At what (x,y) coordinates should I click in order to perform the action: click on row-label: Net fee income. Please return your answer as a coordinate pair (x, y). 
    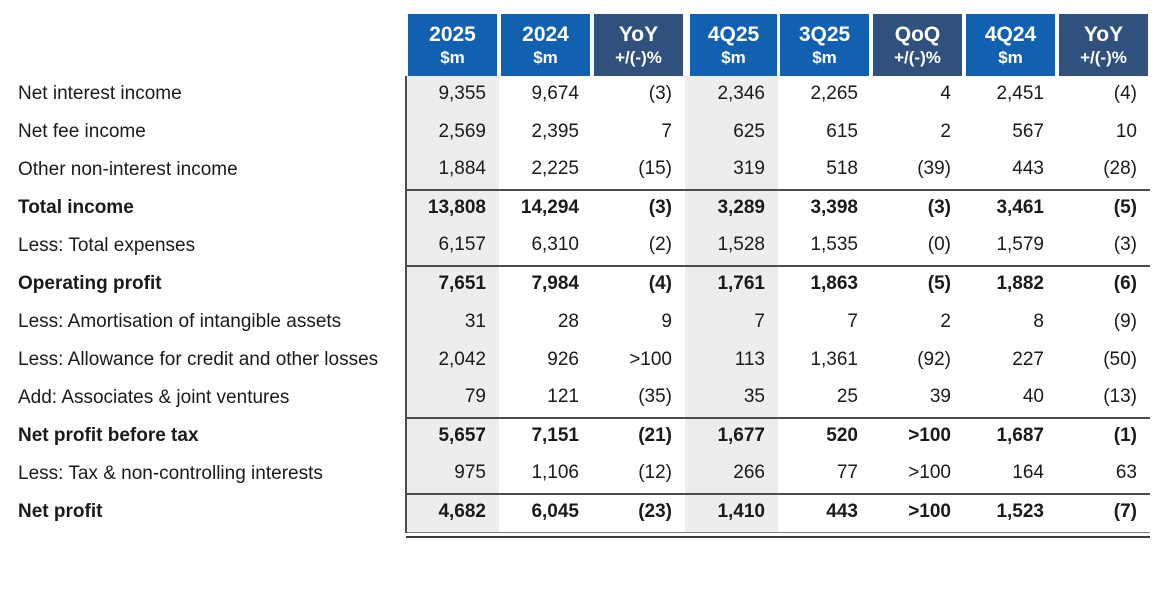
    Looking at the image, I should click on (82, 131).